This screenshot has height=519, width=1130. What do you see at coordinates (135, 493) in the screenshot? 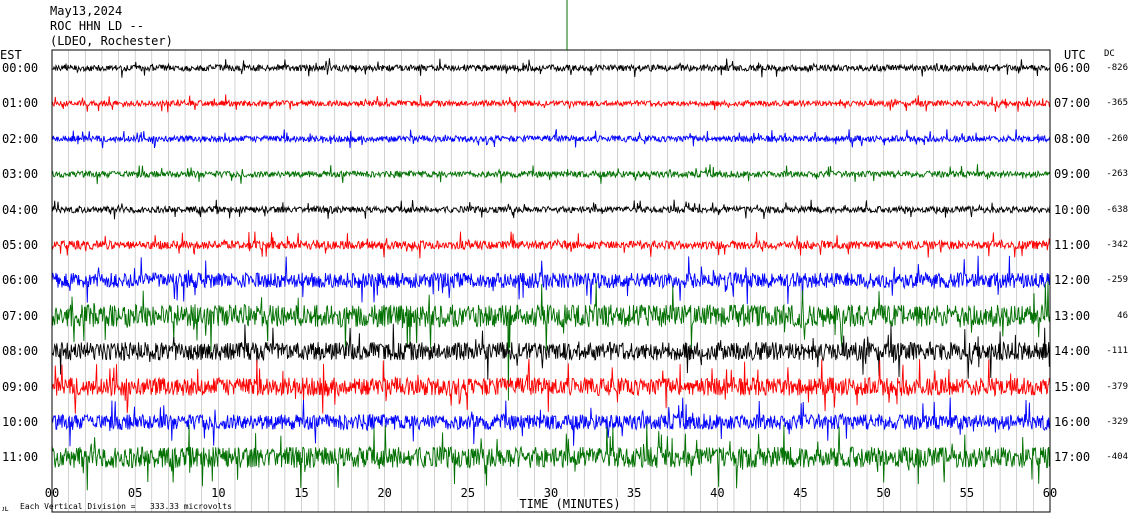
I see `x-tick-label: 05` at bounding box center [135, 493].